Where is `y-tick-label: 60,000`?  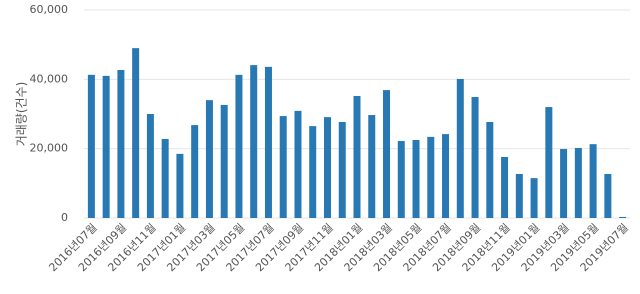 y-tick-label: 60,000 is located at coordinates (49, 9).